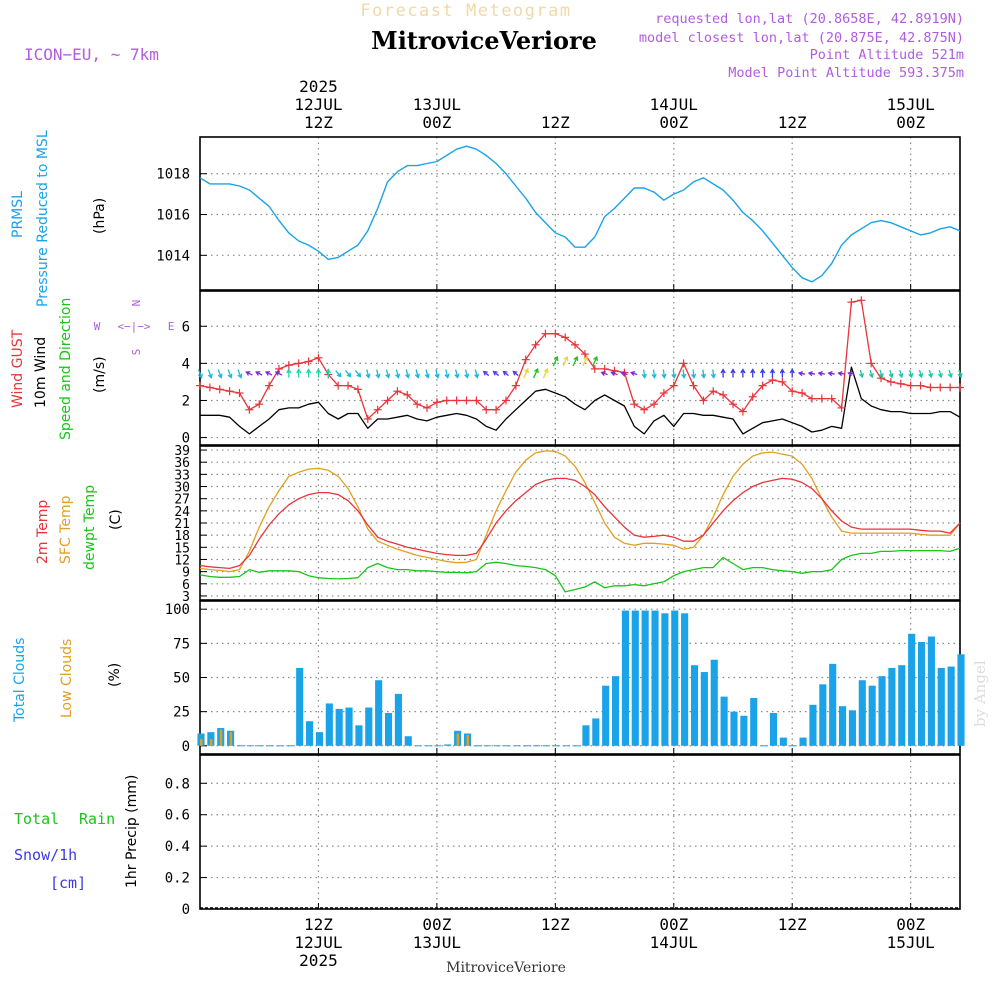  What do you see at coordinates (177, 610) in the screenshot?
I see `y-tick-label: 100` at bounding box center [177, 610].